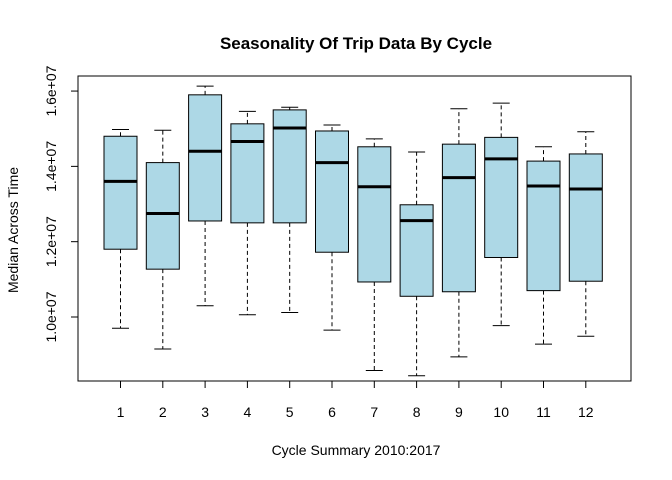 This screenshot has height=480, width=672. What do you see at coordinates (61, 203) in the screenshot?
I see `y-axis: 1.0e+07 1.2e+07 1.4e+07 1.6e+07` at bounding box center [61, 203].